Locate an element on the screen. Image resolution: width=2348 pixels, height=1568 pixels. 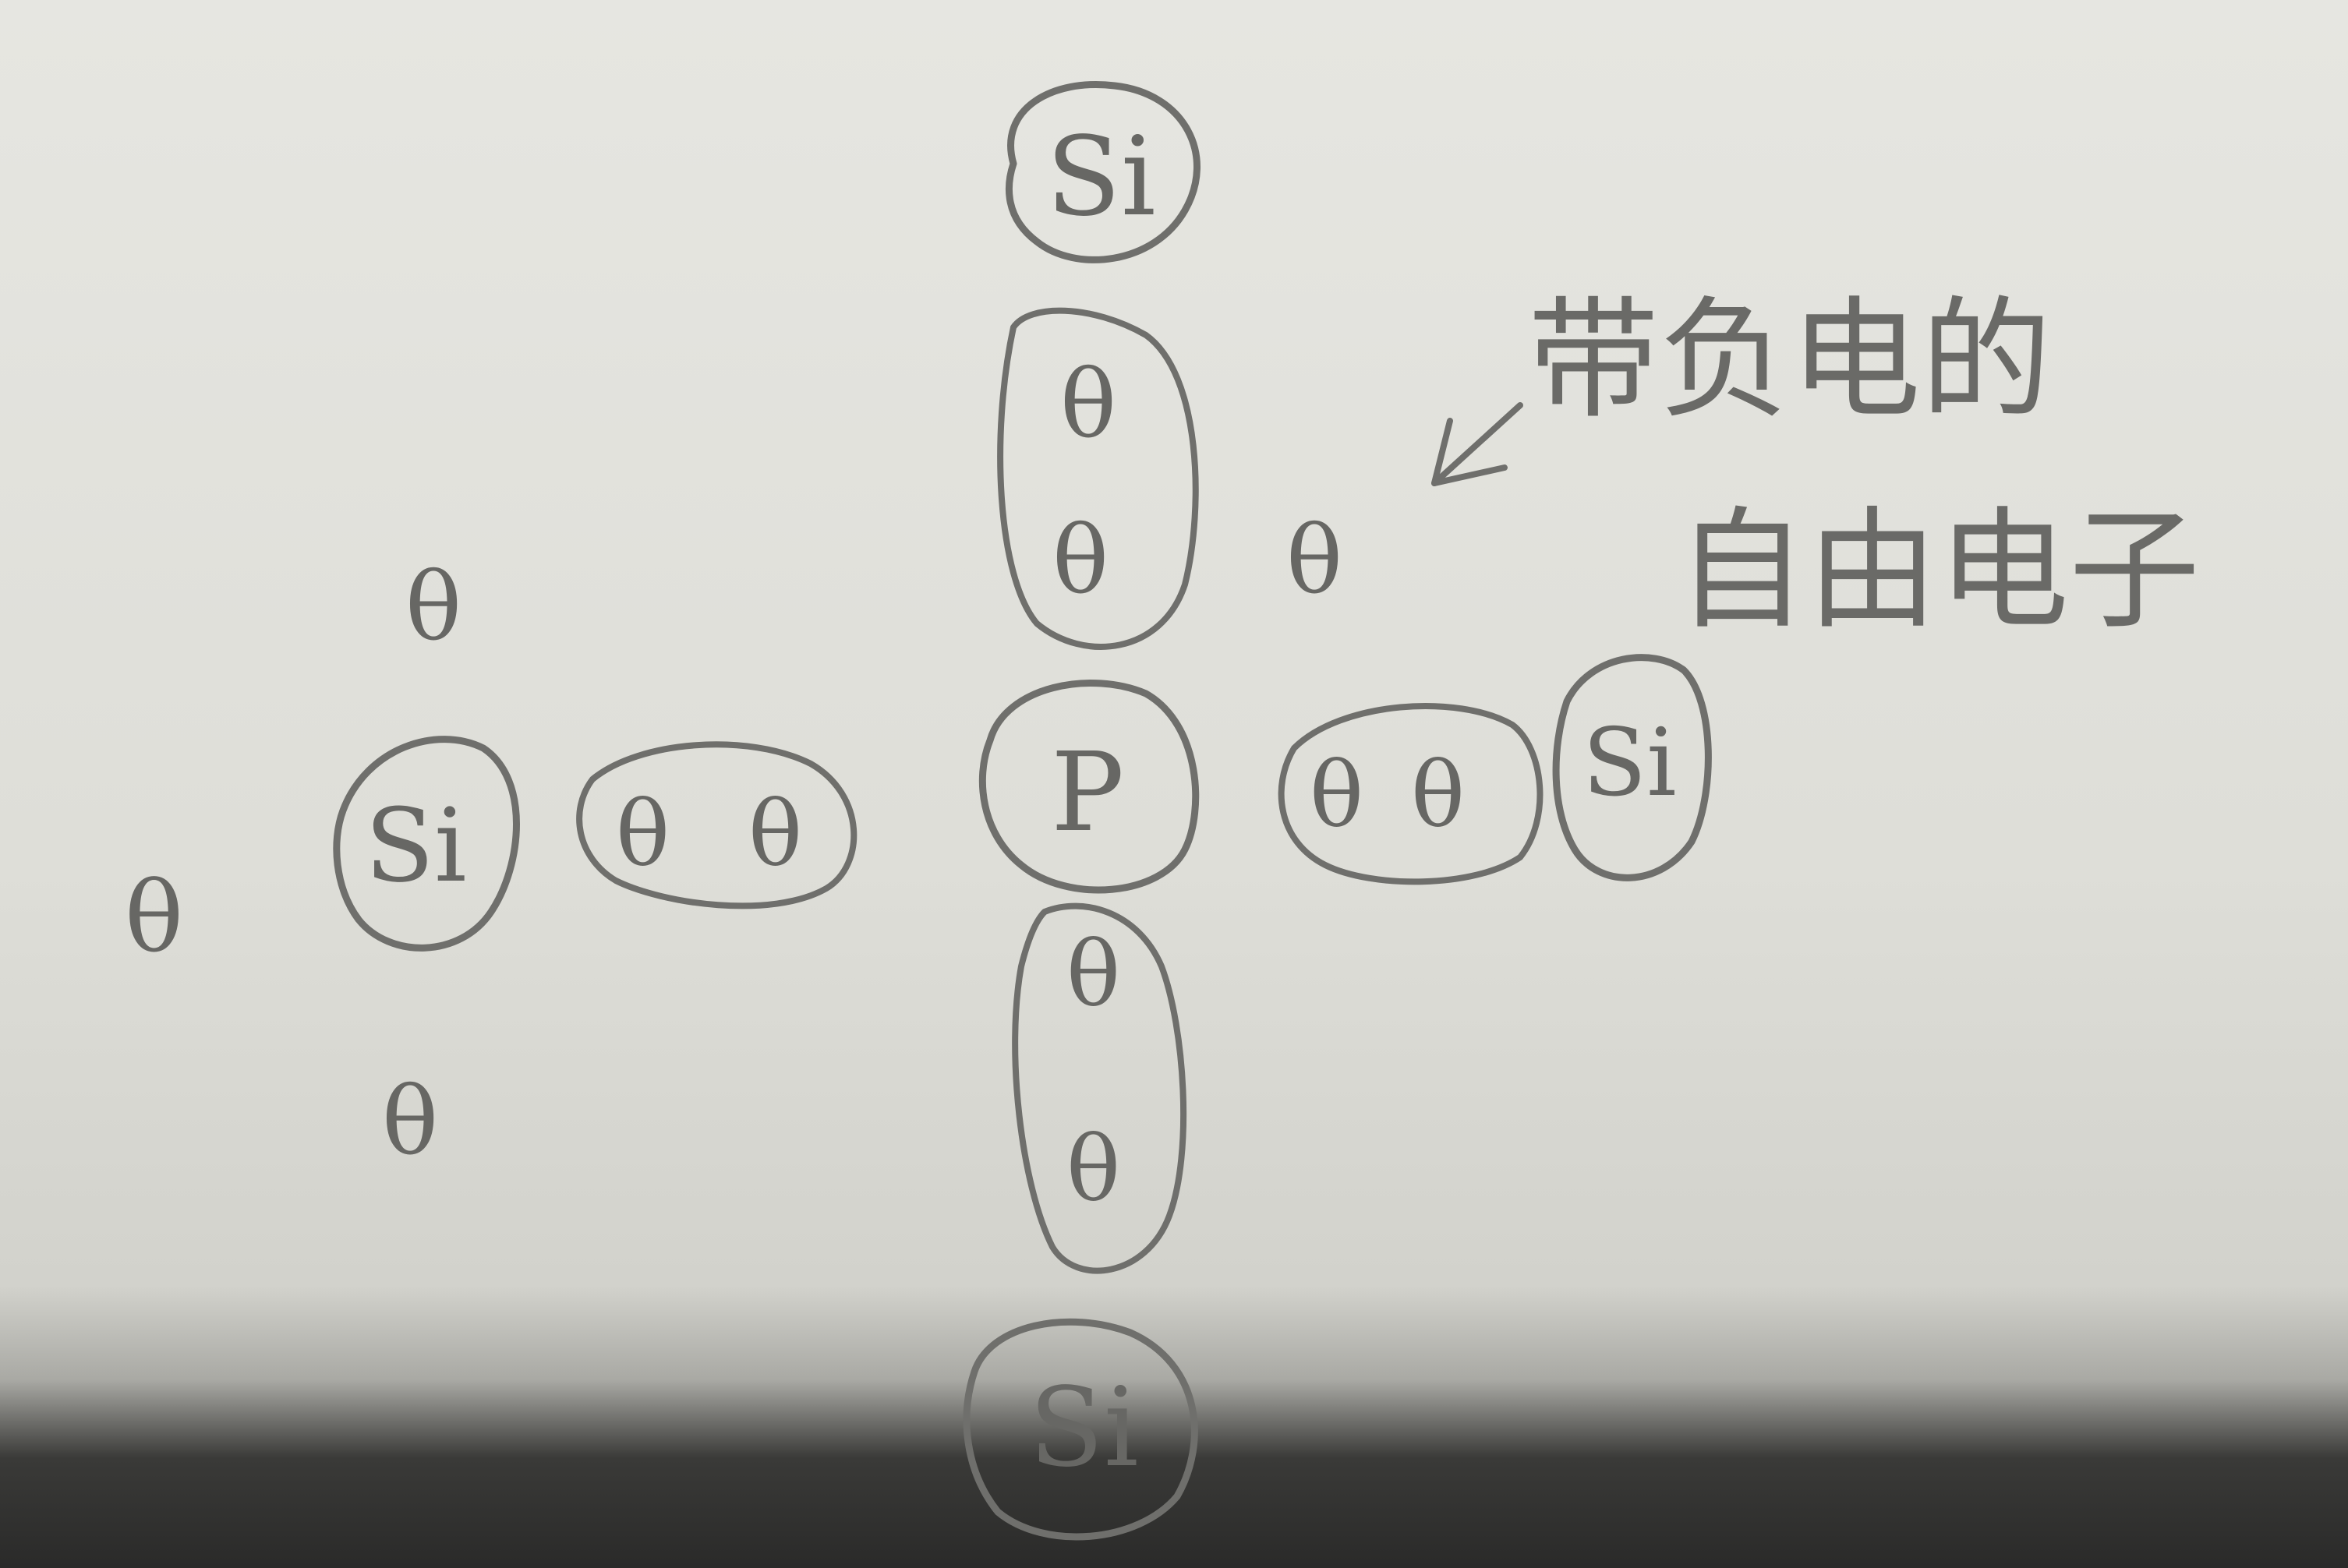
shared-electron-pair-right: θ θ is located at coordinates (1411, 794).